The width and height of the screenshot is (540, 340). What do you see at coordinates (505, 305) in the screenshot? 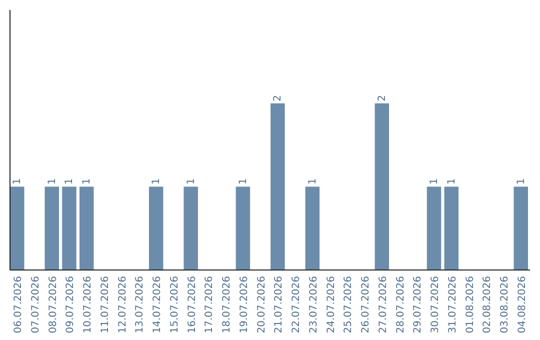
I see `x-tick-label: 03.08.2026` at bounding box center [505, 305].